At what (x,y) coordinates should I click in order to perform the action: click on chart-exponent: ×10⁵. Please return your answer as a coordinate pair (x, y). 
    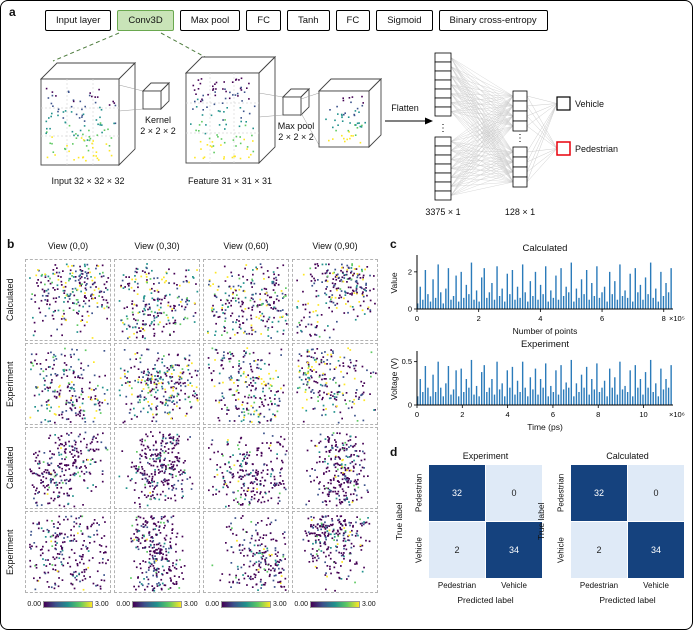
    Looking at the image, I should click on (677, 318).